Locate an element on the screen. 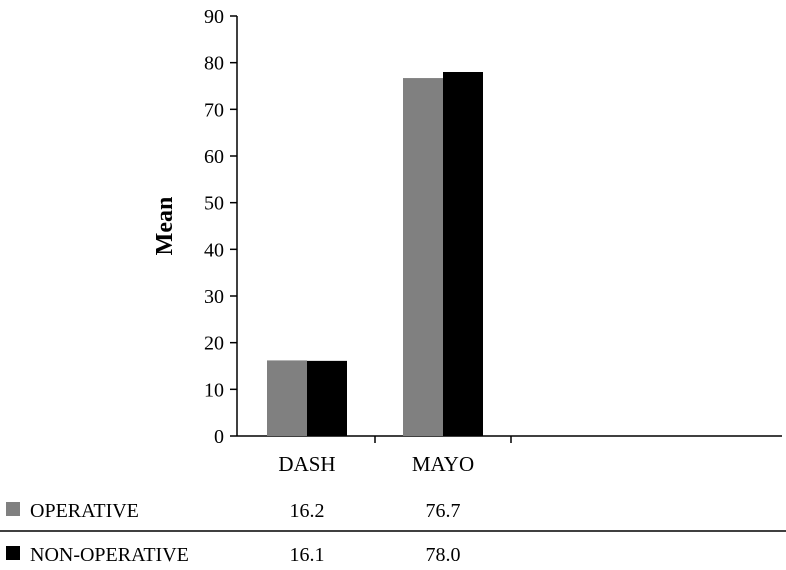 Image resolution: width=786 pixels, height=570 pixels. y-tick-label: 10 is located at coordinates (214, 390).